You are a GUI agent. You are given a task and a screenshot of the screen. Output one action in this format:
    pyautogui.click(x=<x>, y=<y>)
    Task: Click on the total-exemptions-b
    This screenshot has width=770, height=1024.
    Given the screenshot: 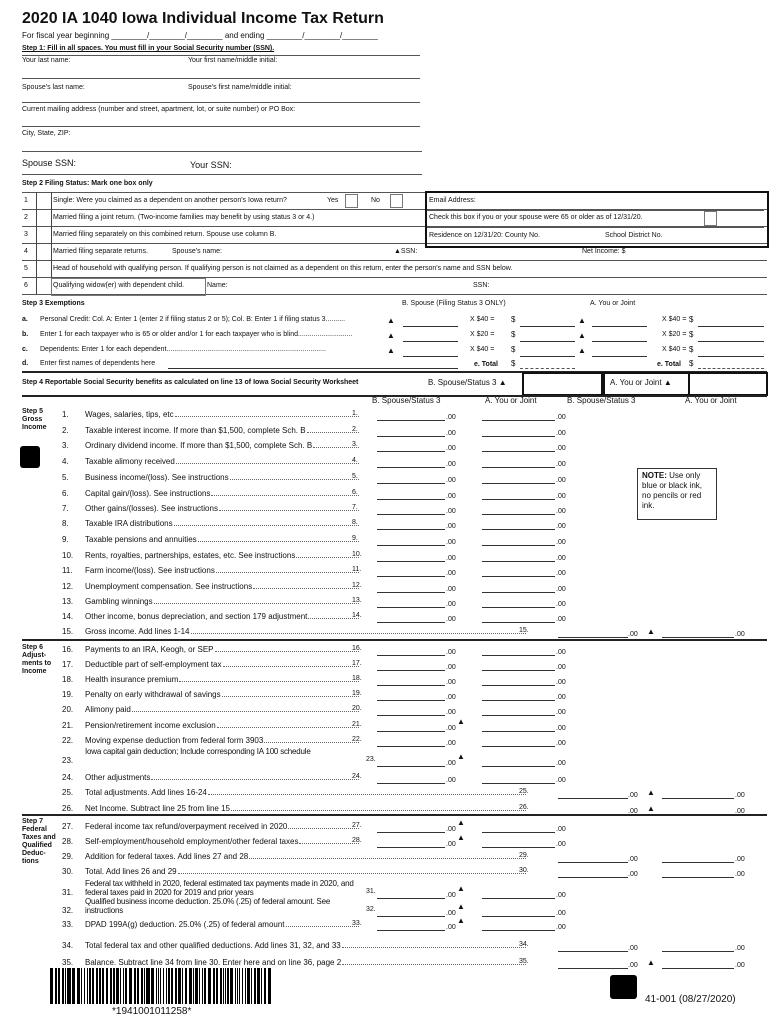 What is the action you would take?
    pyautogui.click(x=547, y=363)
    